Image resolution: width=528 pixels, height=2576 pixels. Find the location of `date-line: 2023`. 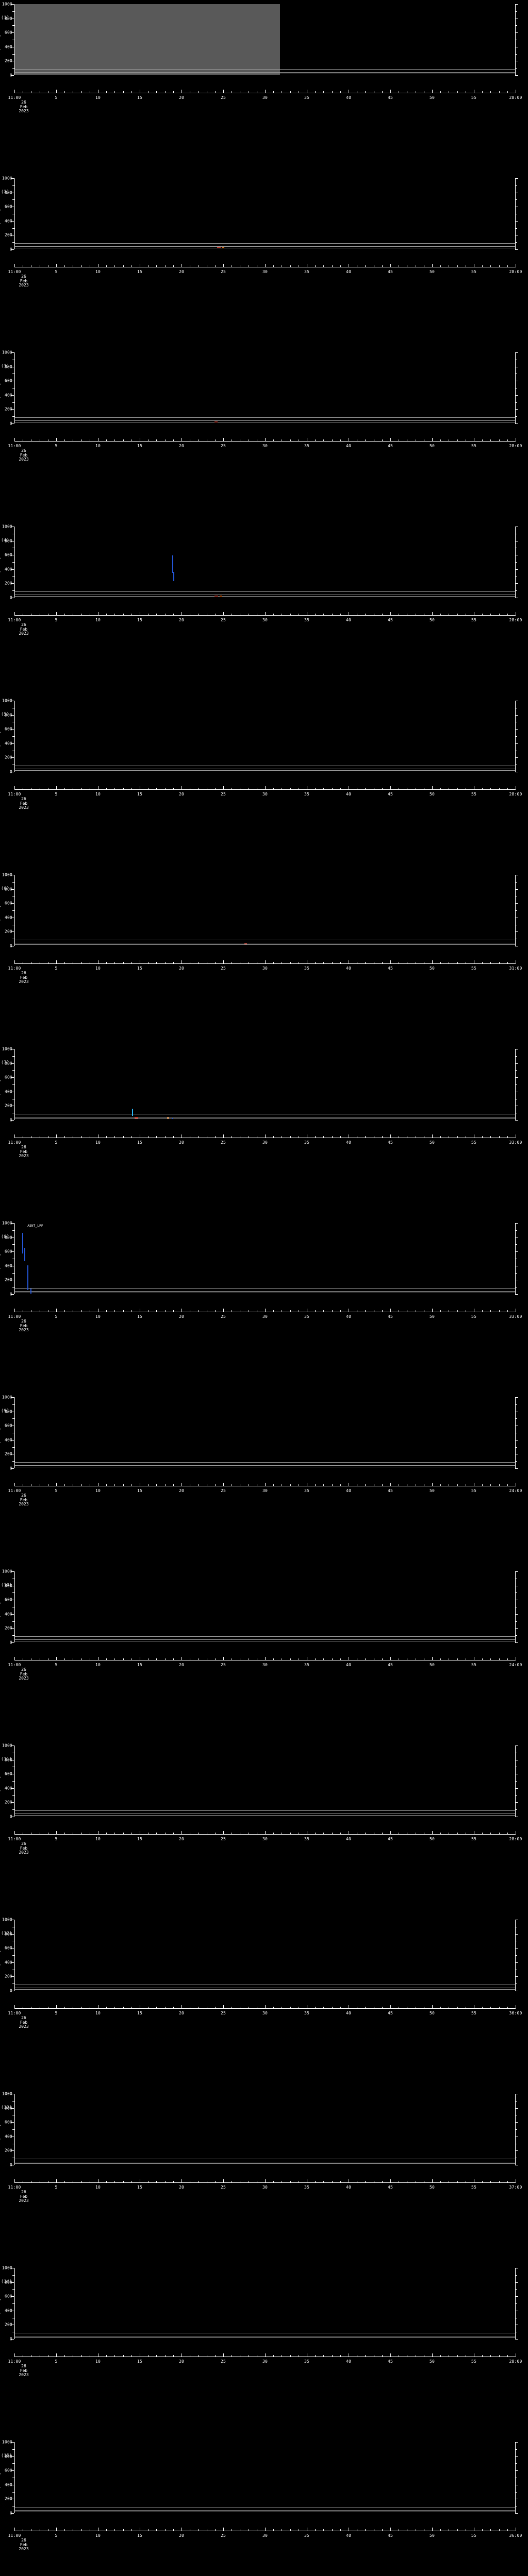

date-line: 2023 is located at coordinates (24, 1504).